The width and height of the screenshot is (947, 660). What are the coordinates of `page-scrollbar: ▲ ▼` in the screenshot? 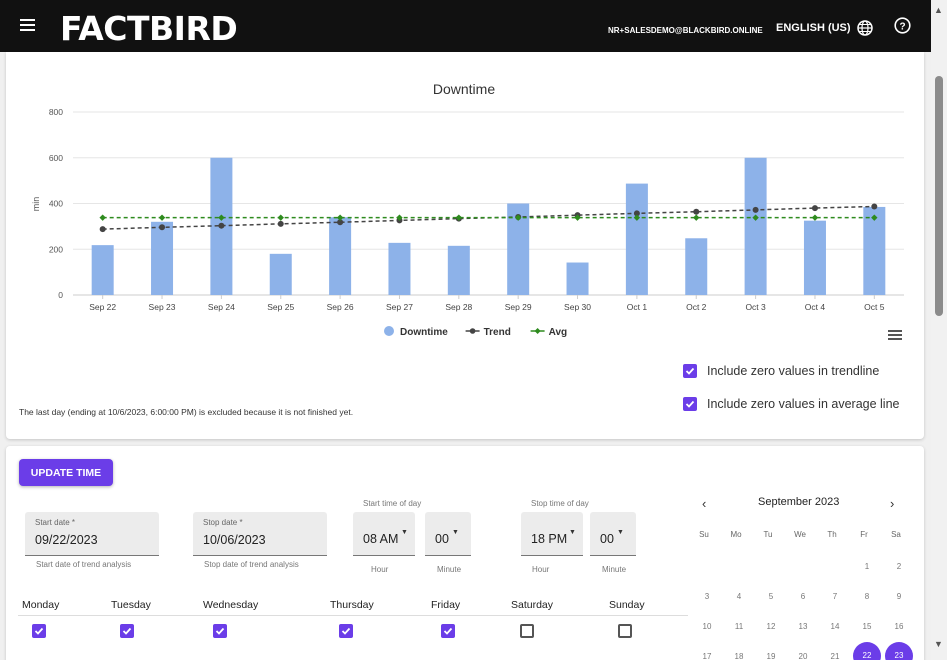 It's located at (939, 330).